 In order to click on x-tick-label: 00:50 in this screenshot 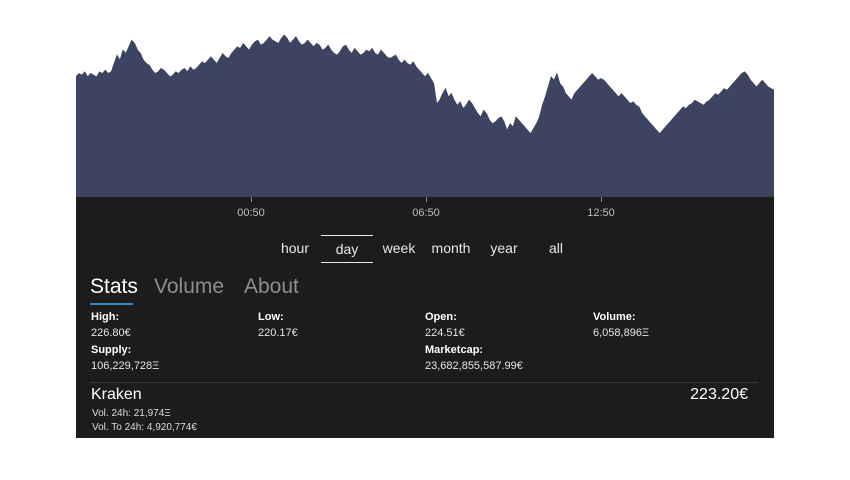, I will do `click(251, 213)`.